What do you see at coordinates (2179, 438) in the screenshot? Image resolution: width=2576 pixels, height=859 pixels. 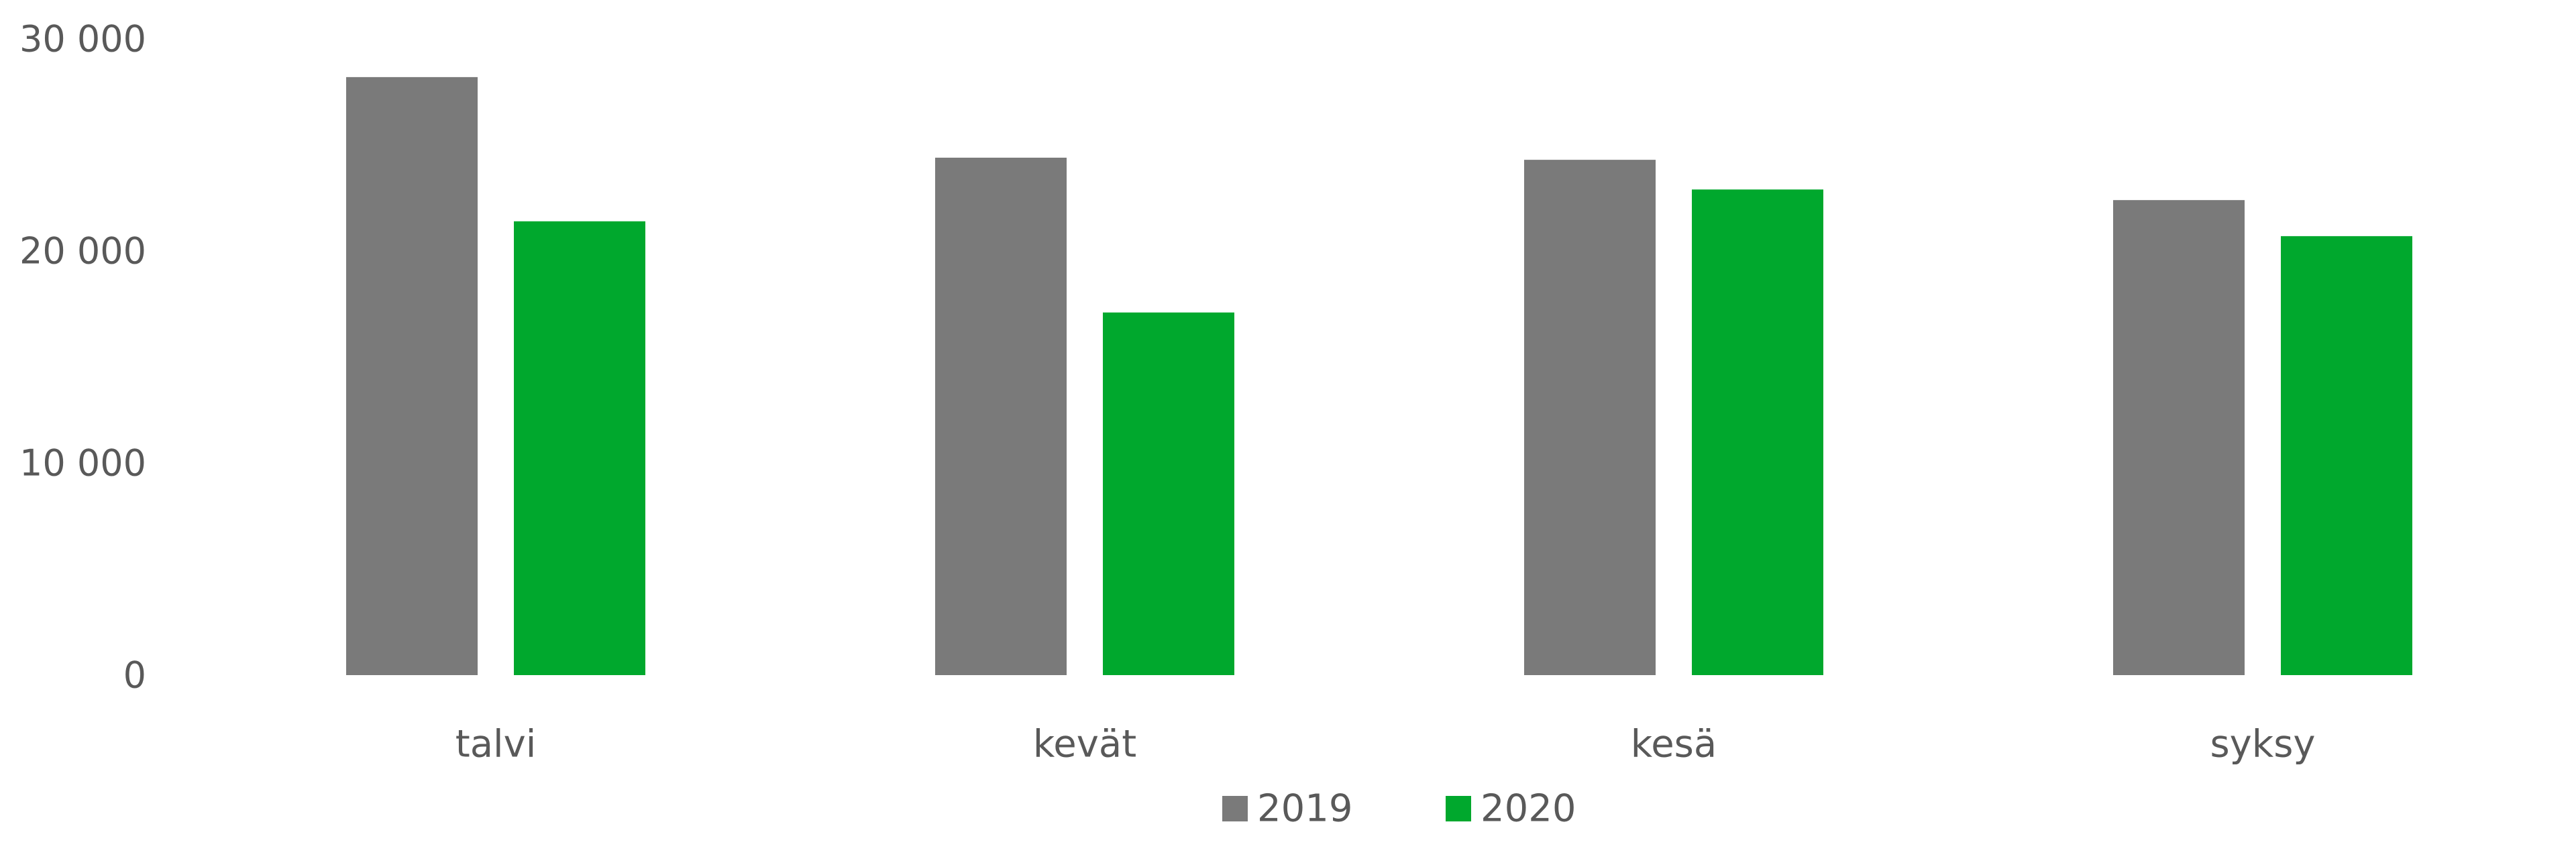 I see `bar-2019-syksy` at bounding box center [2179, 438].